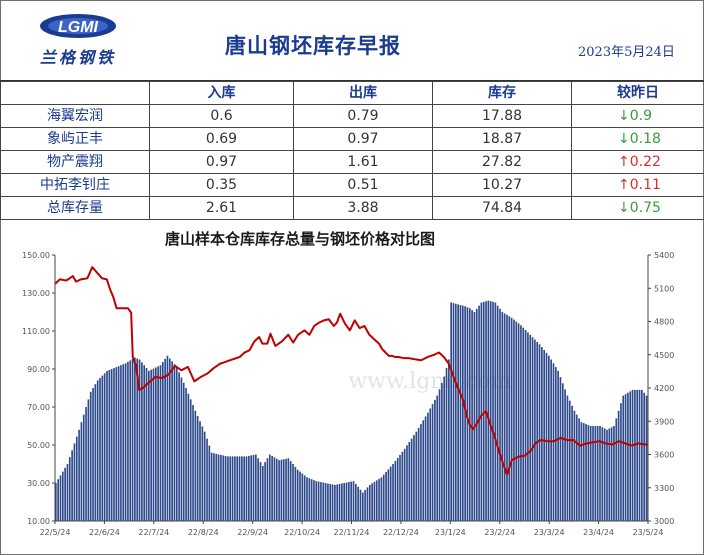  Describe the element at coordinates (664, 521) in the screenshot. I see `right-tick-label: 3000` at that location.